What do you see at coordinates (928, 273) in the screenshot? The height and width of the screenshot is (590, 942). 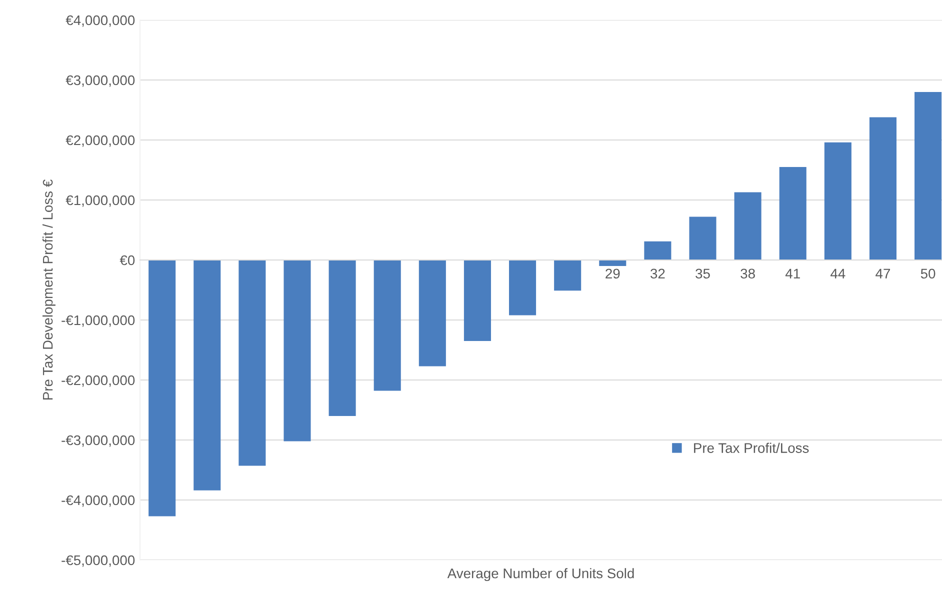 I see `x-tick-label: 50` at bounding box center [928, 273].